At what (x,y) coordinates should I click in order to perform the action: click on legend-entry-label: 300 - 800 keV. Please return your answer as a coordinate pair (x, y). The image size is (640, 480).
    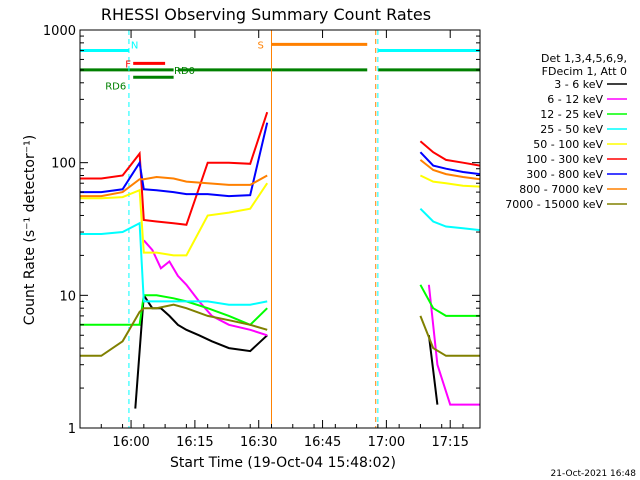
    Looking at the image, I should click on (564, 174).